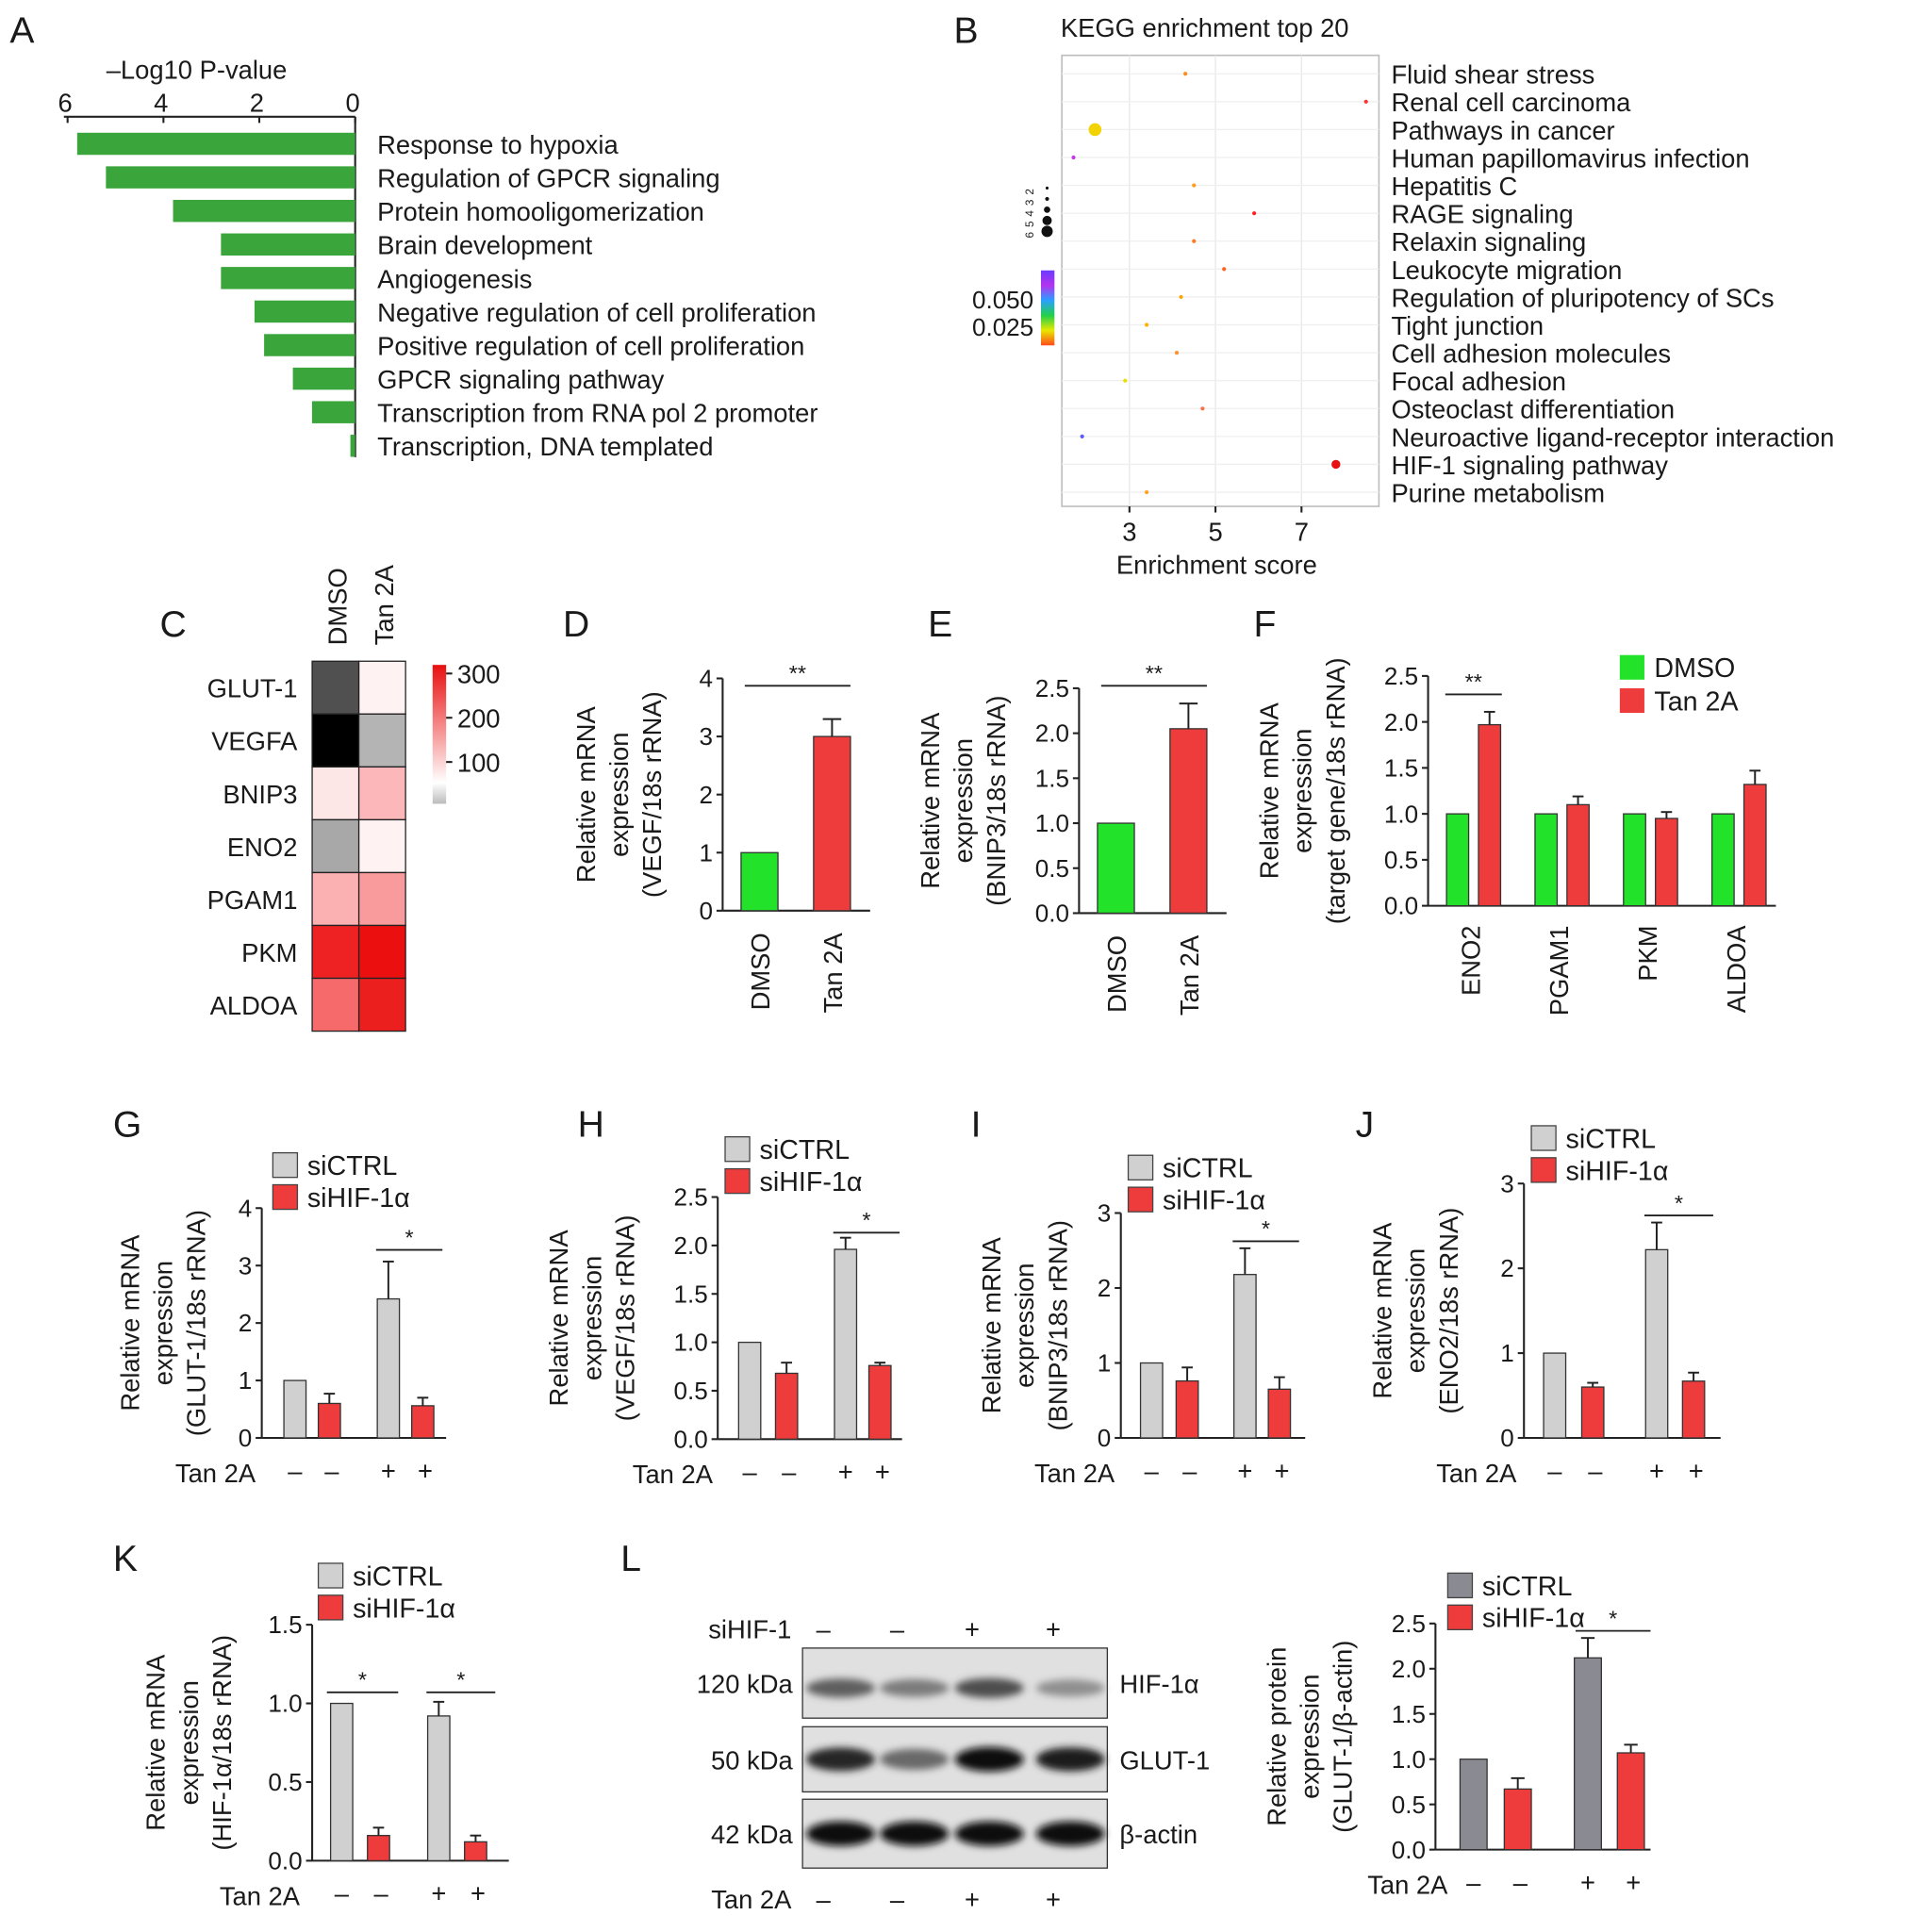  Describe the element at coordinates (1570, 158) in the screenshot. I see `category-label-b: Human papillomavirus infection` at that location.